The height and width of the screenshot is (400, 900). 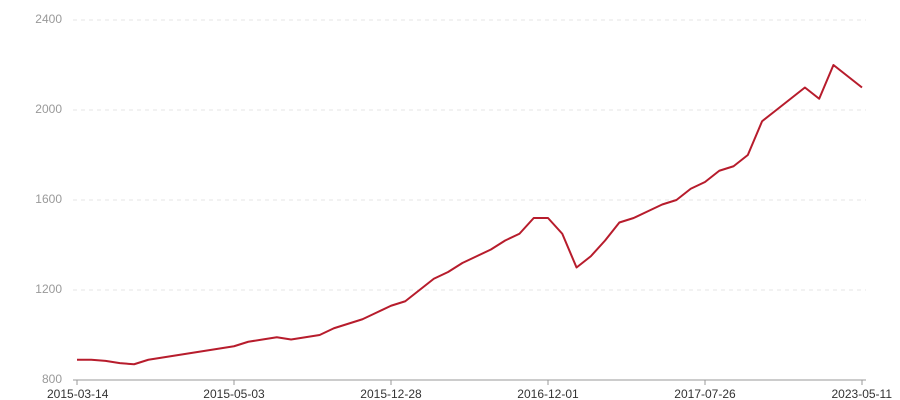 What do you see at coordinates (234, 393) in the screenshot?
I see `x-tick-label: 2015-05-03` at bounding box center [234, 393].